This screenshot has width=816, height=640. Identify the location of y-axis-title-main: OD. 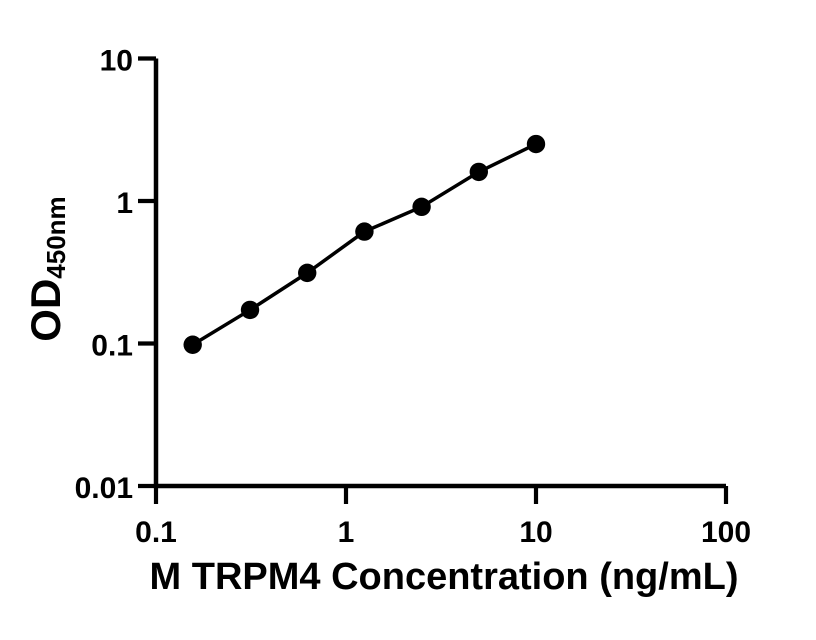
(45, 310).